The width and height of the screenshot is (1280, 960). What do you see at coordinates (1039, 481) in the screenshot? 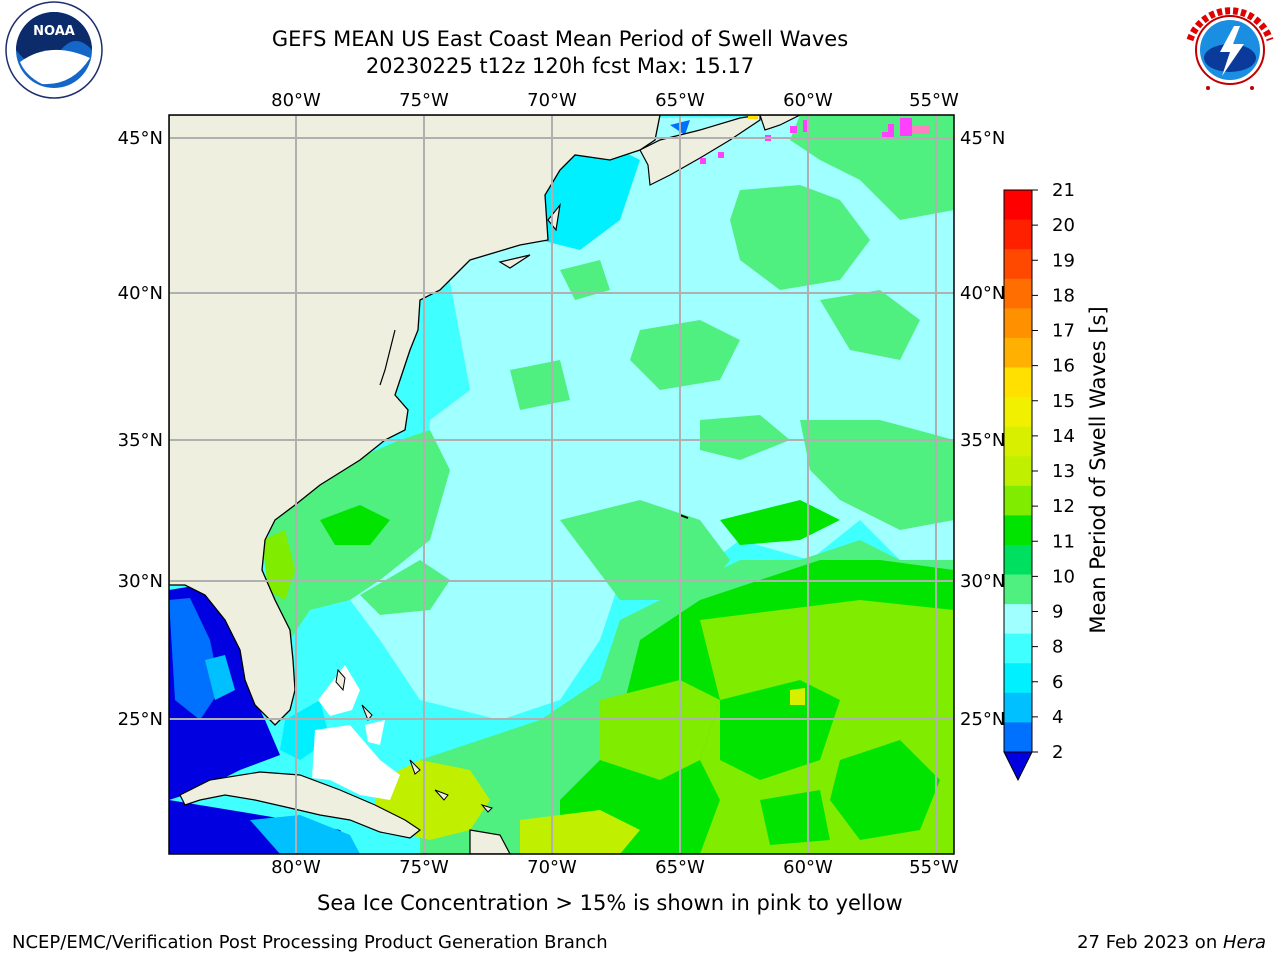
I see `colorbar: 21 20 19 18 17 16 15 14 13 12 11 10 9 8 6 4 2` at bounding box center [1039, 481].